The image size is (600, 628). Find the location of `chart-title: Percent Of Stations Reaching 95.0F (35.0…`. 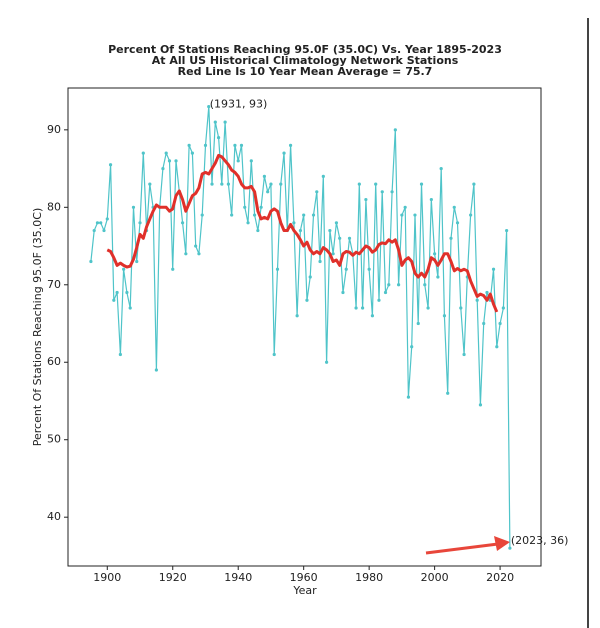

chart-title: Percent Of Stations Reaching 95.0F (35.0… is located at coordinates (305, 49).